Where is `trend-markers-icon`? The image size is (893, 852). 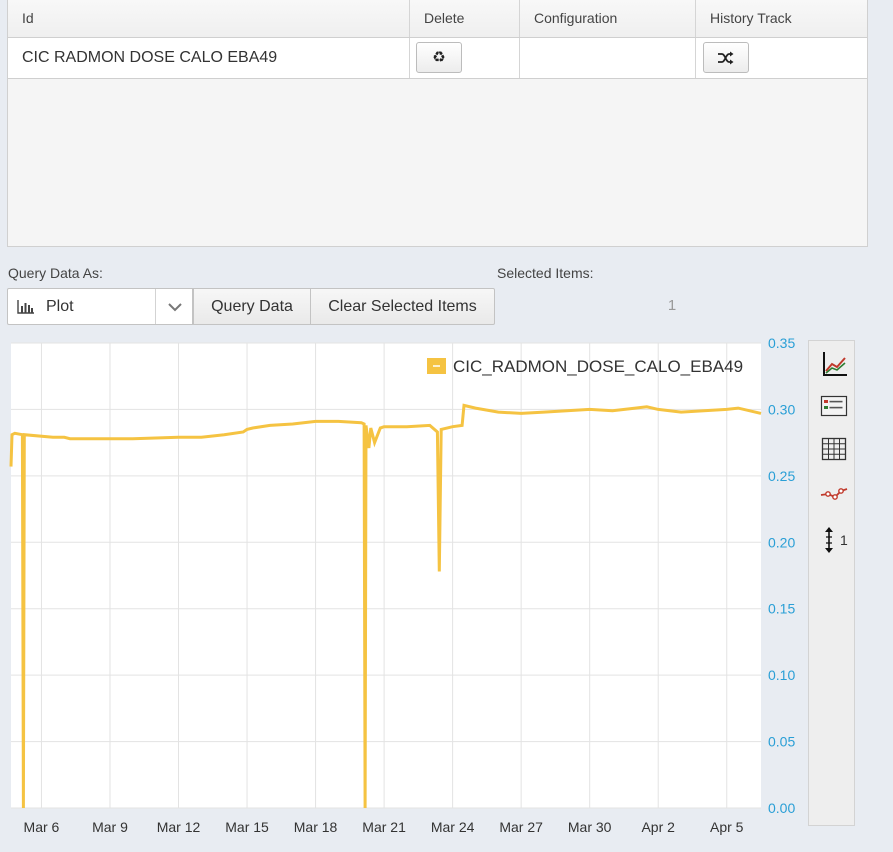
trend-markers-icon is located at coordinates (834, 492).